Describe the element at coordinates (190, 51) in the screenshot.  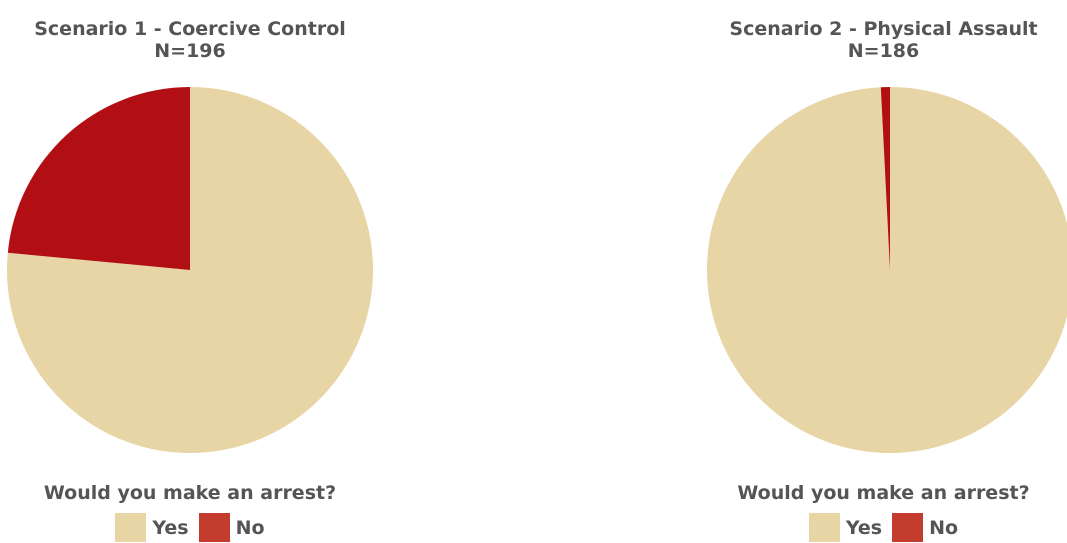
I see `chart-subtitle: N=196` at that location.